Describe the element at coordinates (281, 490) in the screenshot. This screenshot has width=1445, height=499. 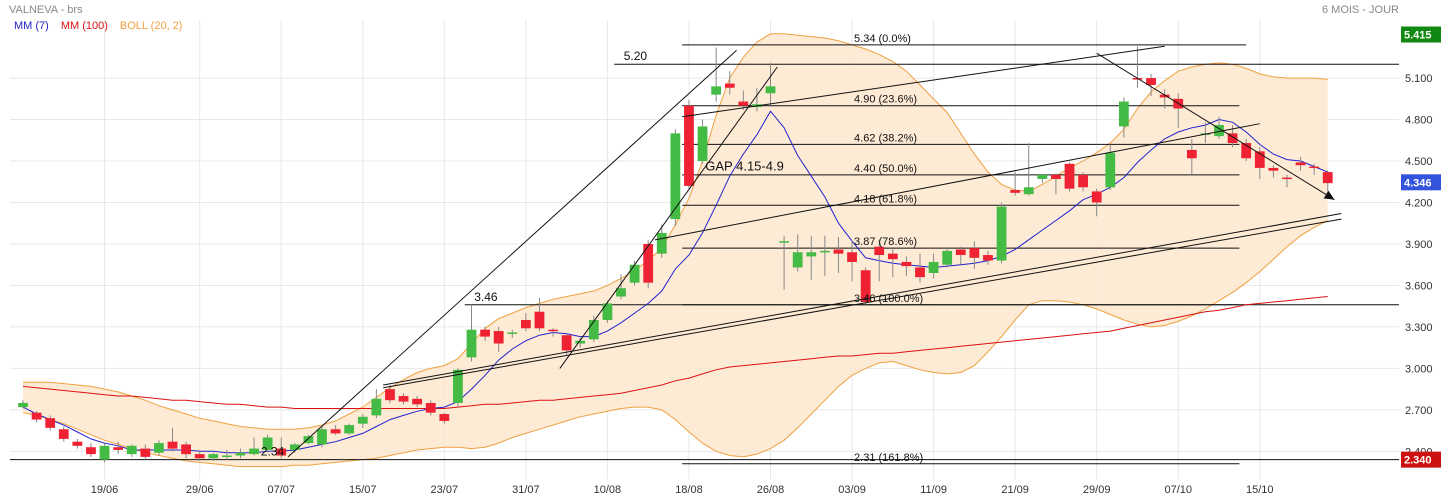
I see `x-tick-label: 07/07` at that location.